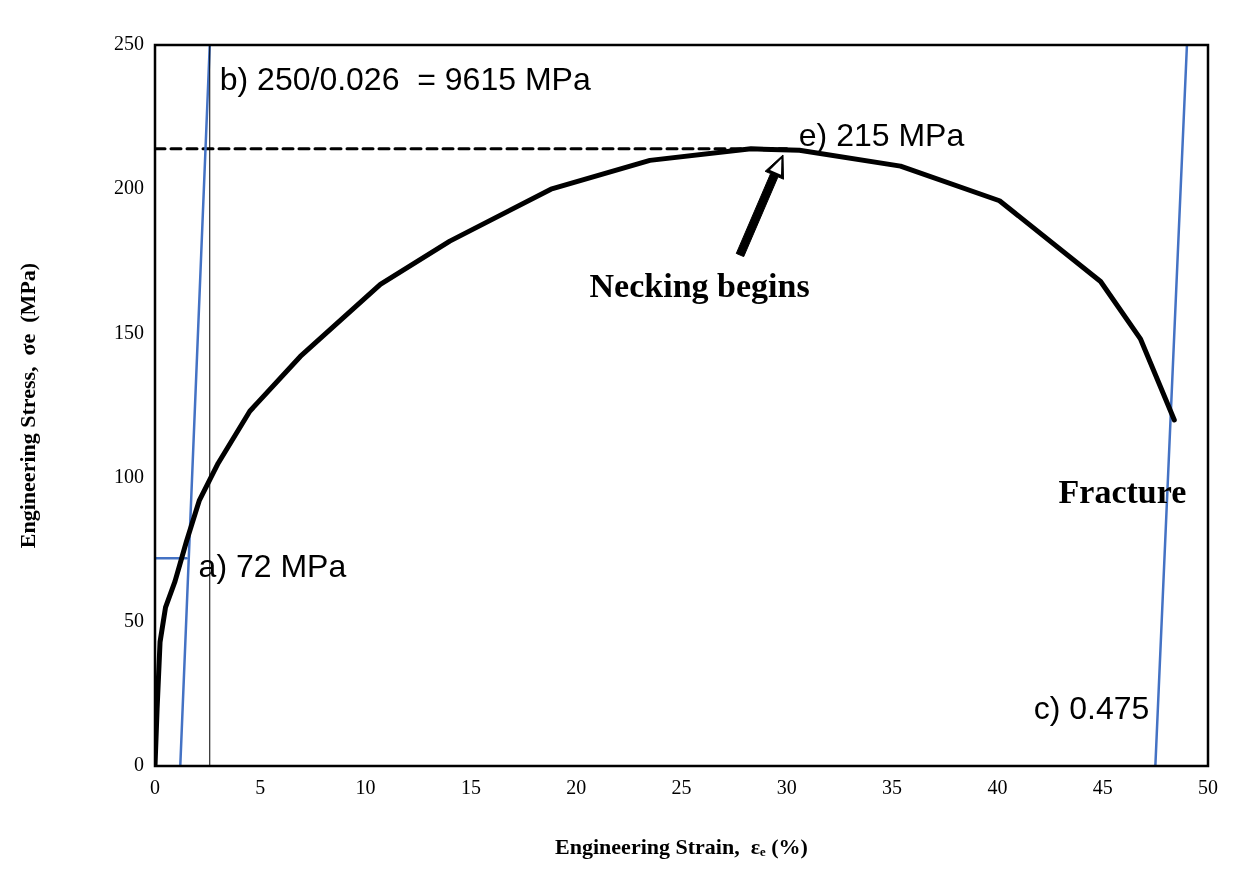 The width and height of the screenshot is (1244, 878). I want to click on x-tick-label: 0, so click(155, 787).